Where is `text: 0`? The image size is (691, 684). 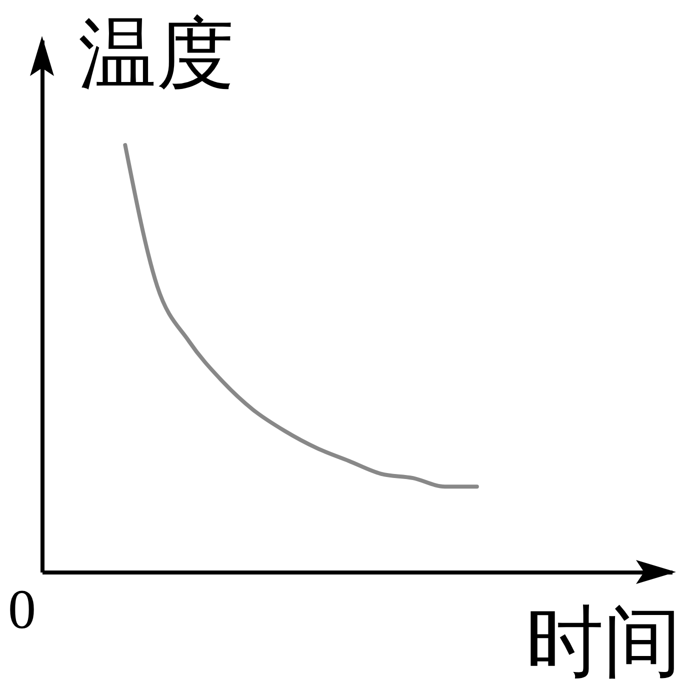 text: 0 is located at coordinates (22, 610).